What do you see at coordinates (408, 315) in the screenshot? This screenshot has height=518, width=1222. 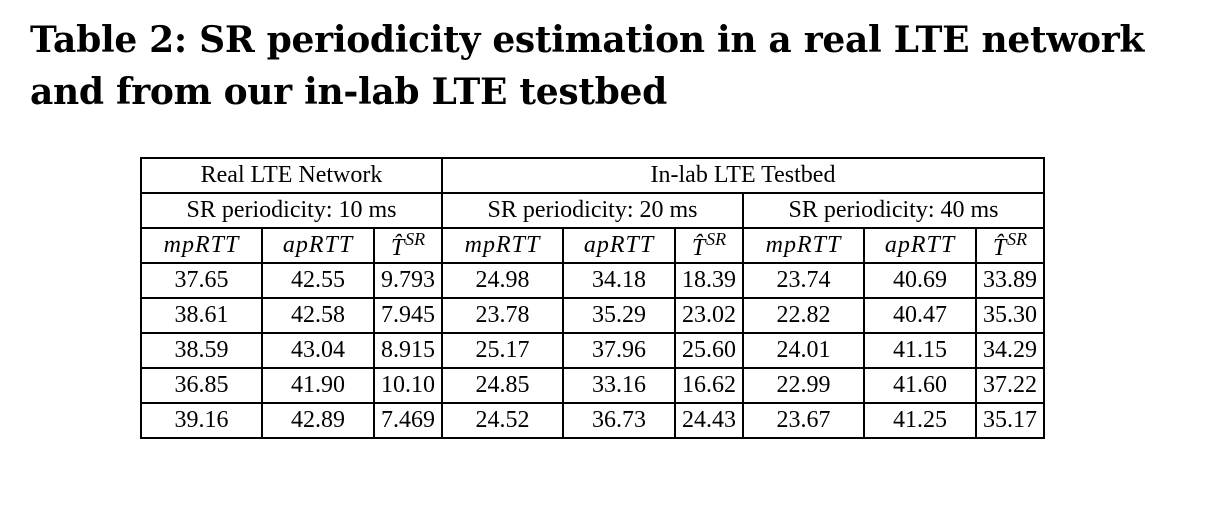 I see `table-cell: 7.945` at bounding box center [408, 315].